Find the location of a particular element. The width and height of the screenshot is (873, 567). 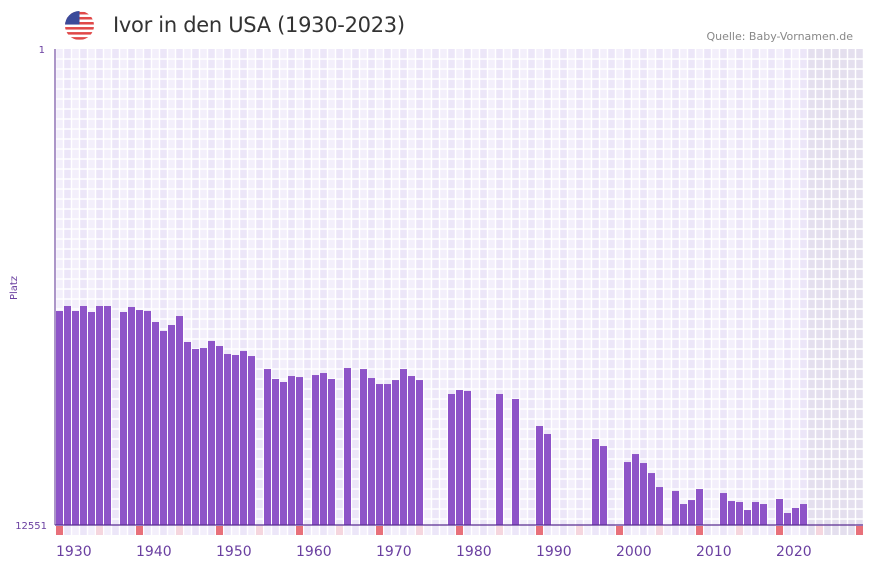

bar-2014 is located at coordinates (731, 513).